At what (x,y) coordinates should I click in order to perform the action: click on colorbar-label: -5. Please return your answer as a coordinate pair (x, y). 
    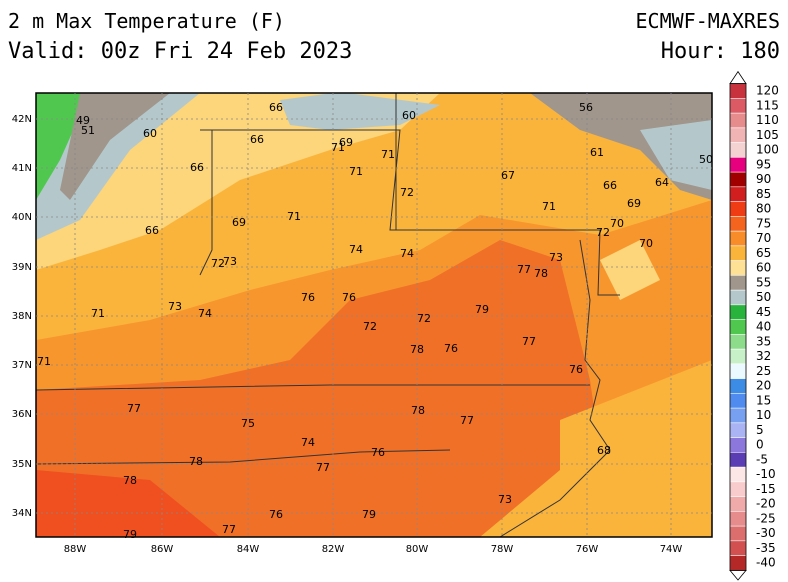
    Looking at the image, I should click on (762, 459).